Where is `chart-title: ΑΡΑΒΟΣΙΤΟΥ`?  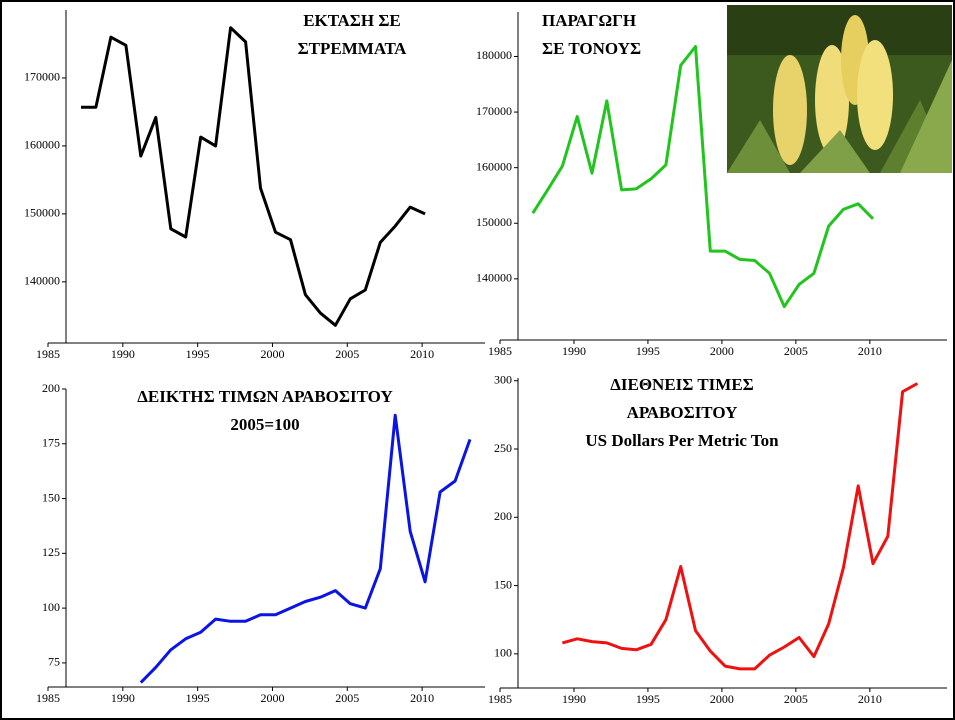 chart-title: ΑΡΑΒΟΣΙΤΟΥ is located at coordinates (682, 412).